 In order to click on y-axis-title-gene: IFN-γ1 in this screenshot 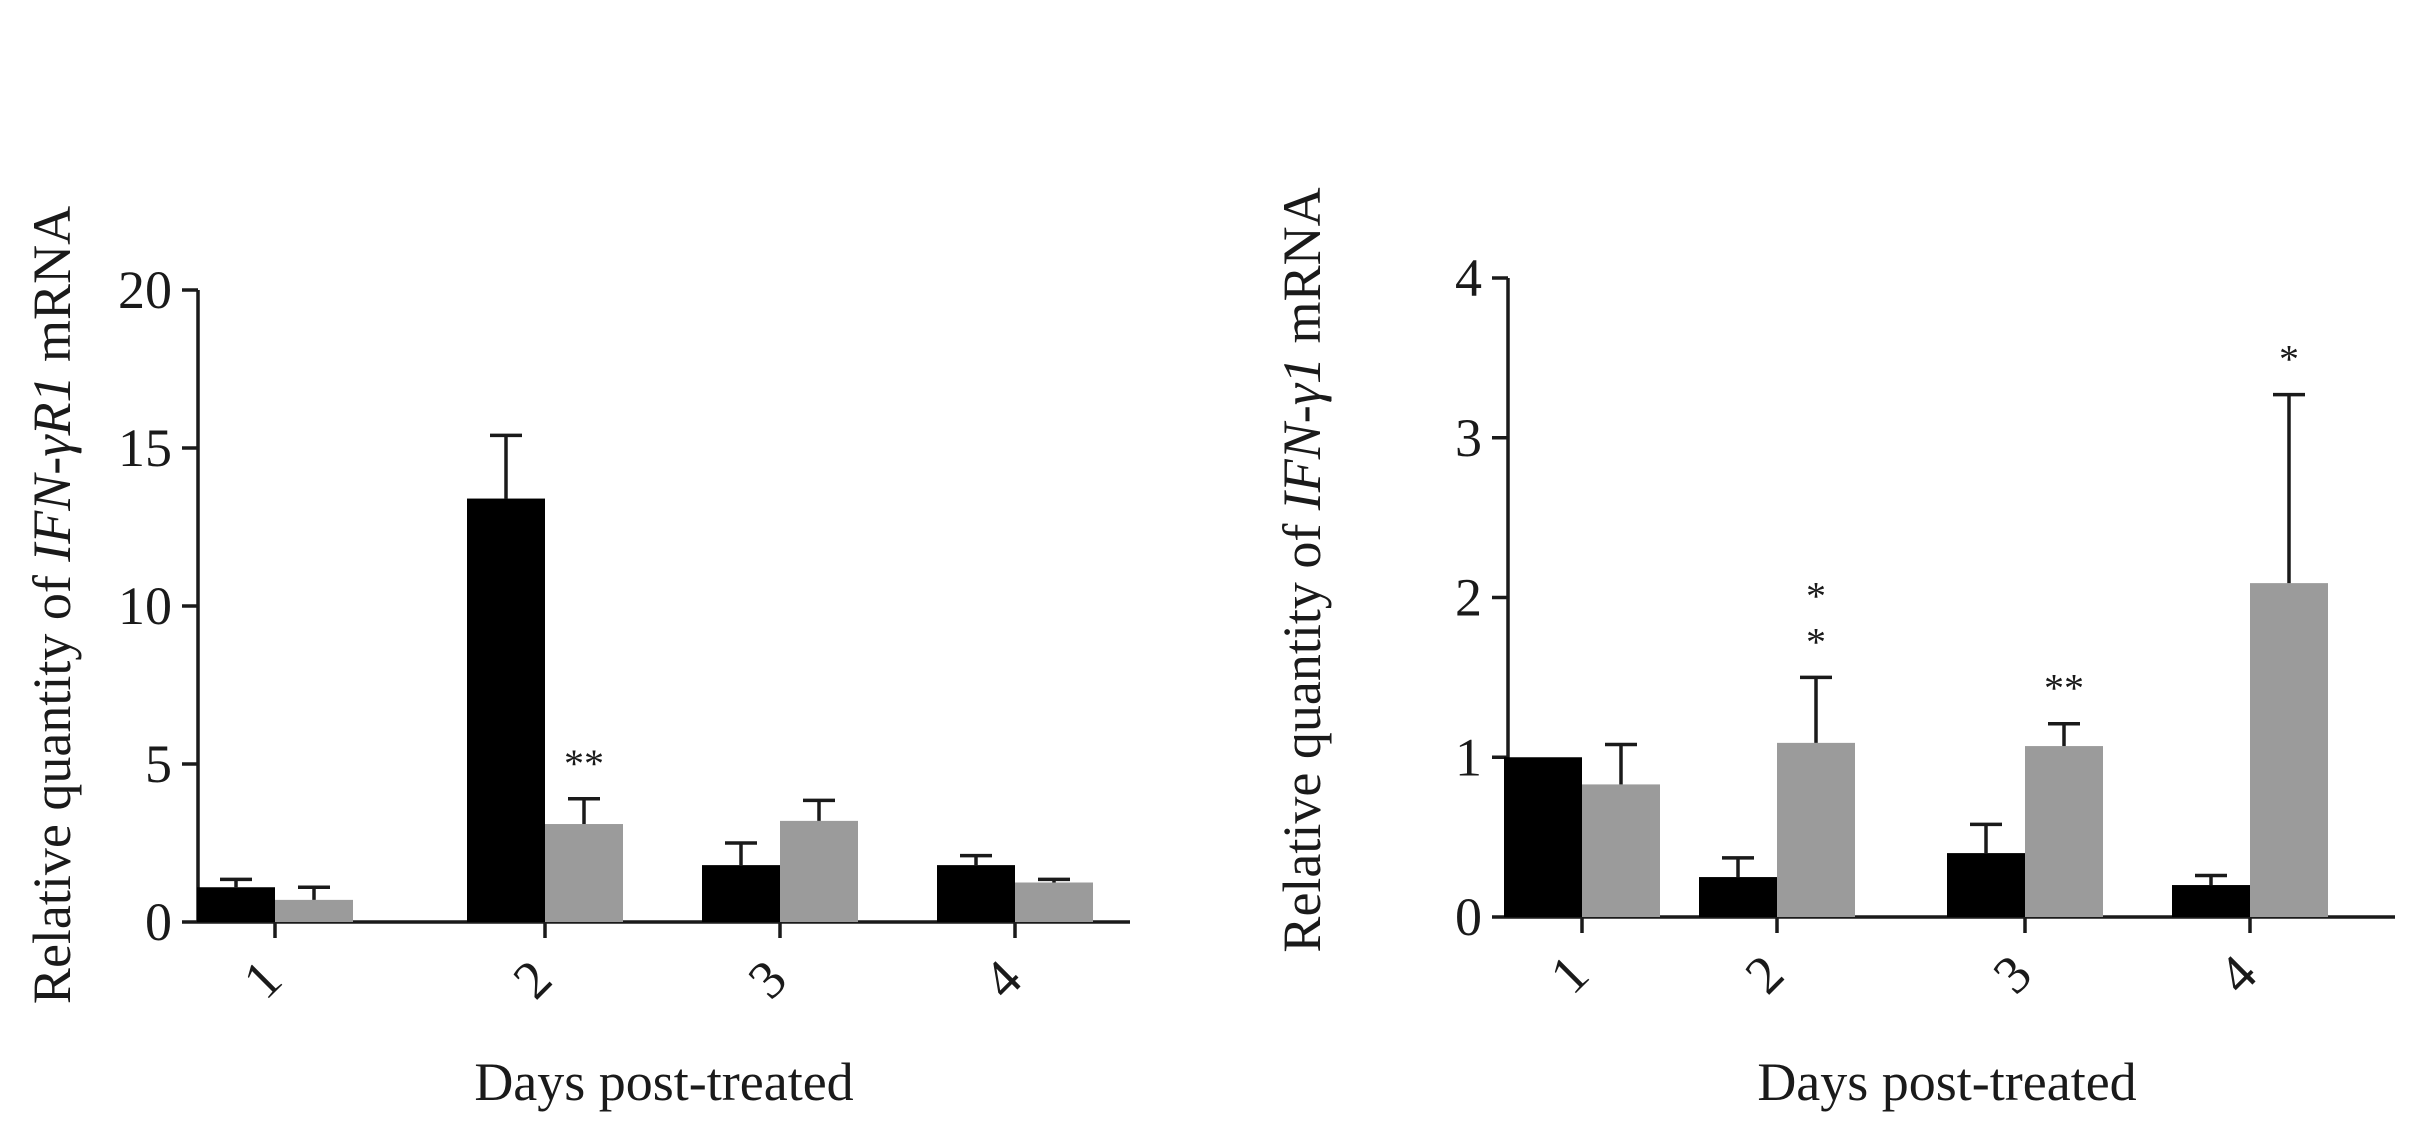, I will do `click(1302, 434)`.